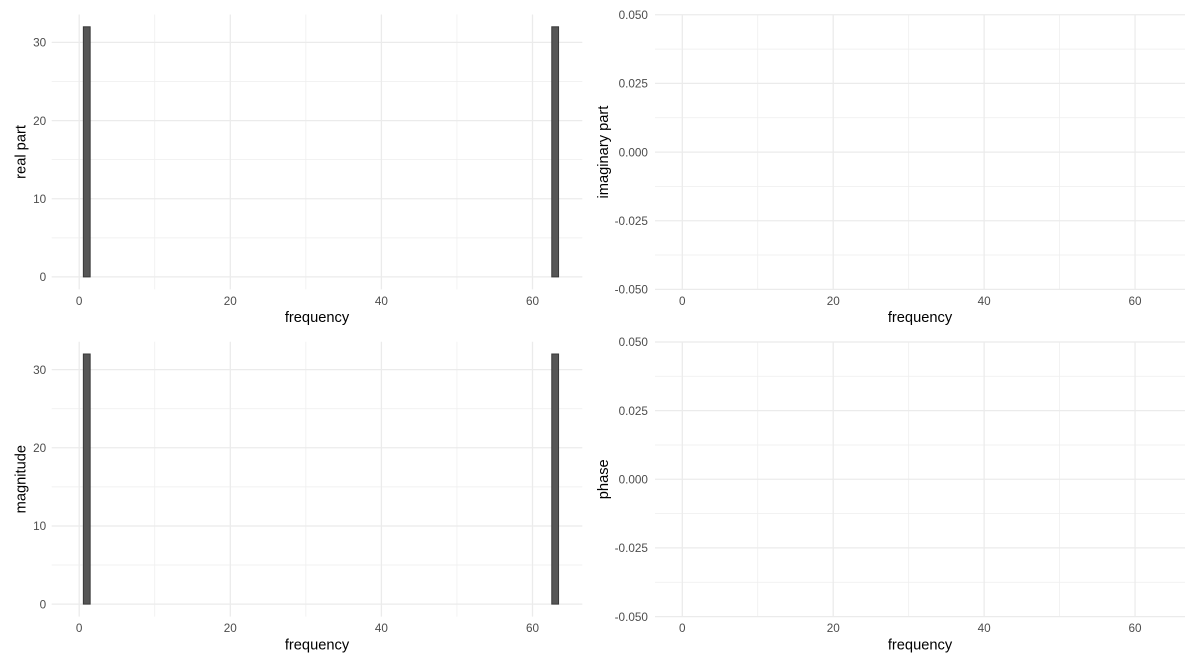 The image size is (1200, 668). I want to click on svg-text: phase, so click(604, 479).